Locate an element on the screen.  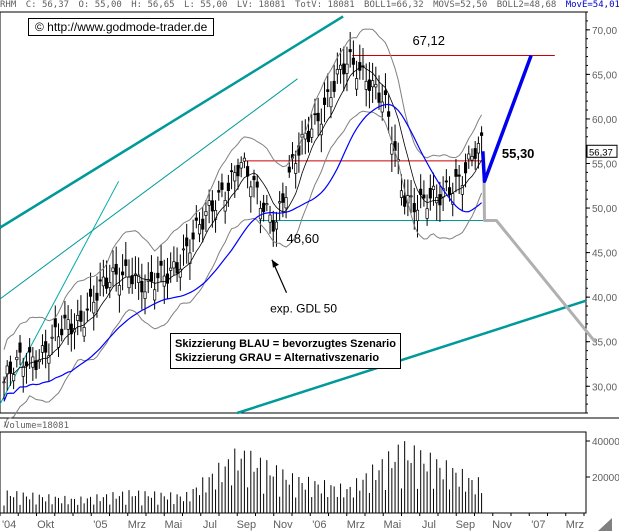
x-axis-tick-label: Jul is located at coordinates (210, 525).